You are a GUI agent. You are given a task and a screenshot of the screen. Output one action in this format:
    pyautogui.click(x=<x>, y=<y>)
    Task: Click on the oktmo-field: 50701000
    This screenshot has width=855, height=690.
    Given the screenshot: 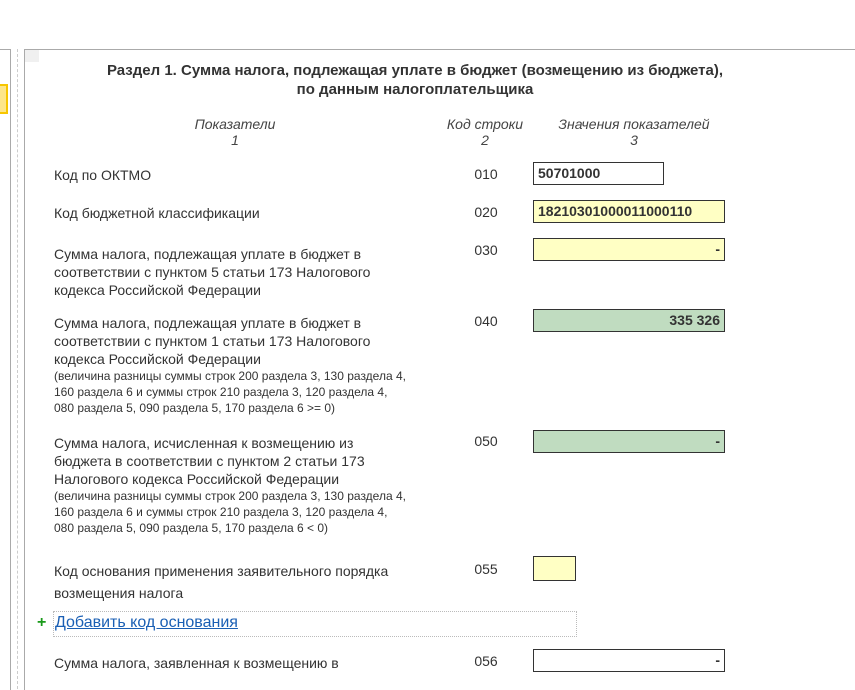 What is the action you would take?
    pyautogui.click(x=598, y=173)
    